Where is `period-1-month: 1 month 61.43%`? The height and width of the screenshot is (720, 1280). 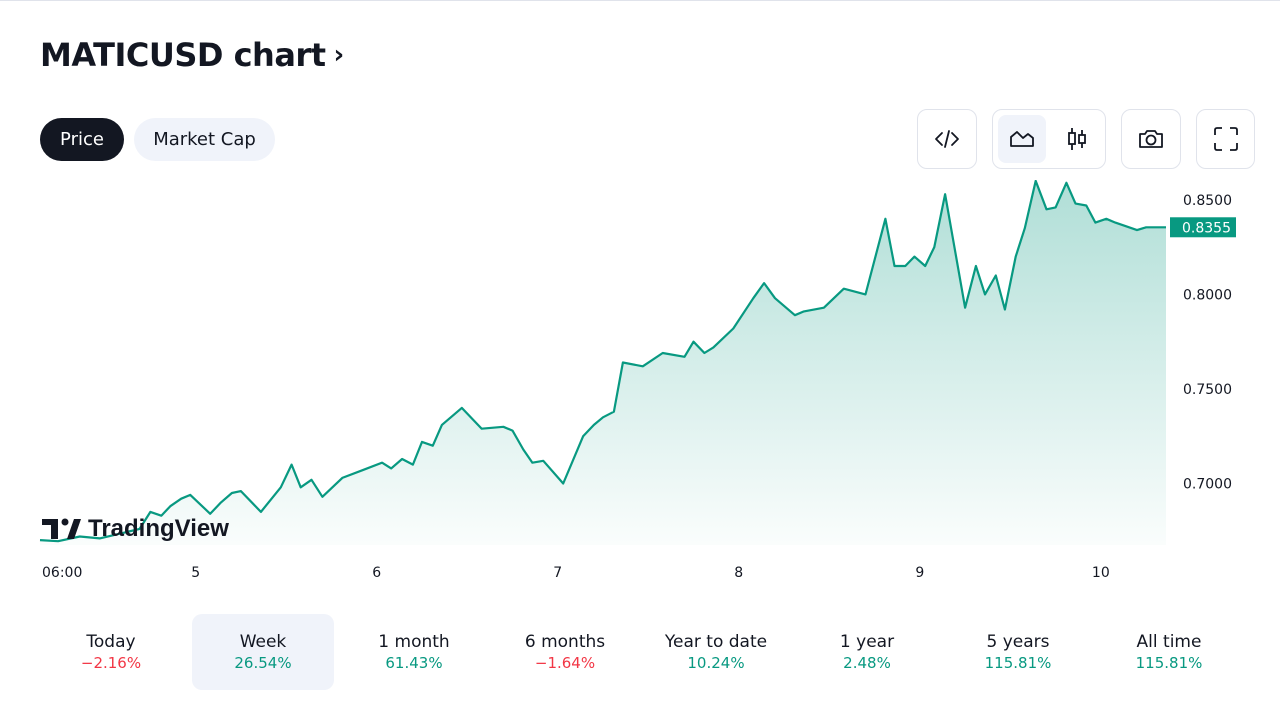 period-1-month: 1 month 61.43% is located at coordinates (414, 652).